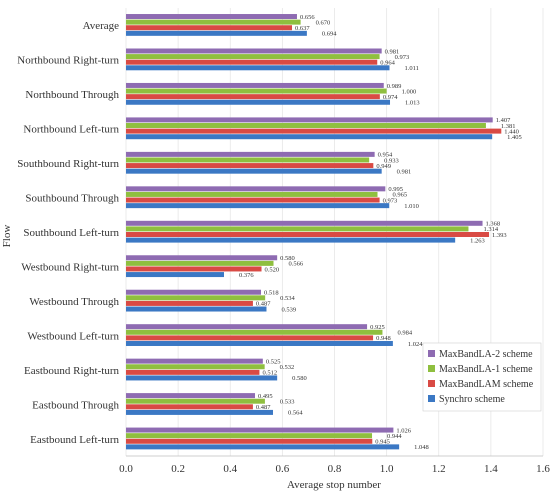 The width and height of the screenshot is (550, 495). I want to click on value-label: 1.440, so click(511, 131).